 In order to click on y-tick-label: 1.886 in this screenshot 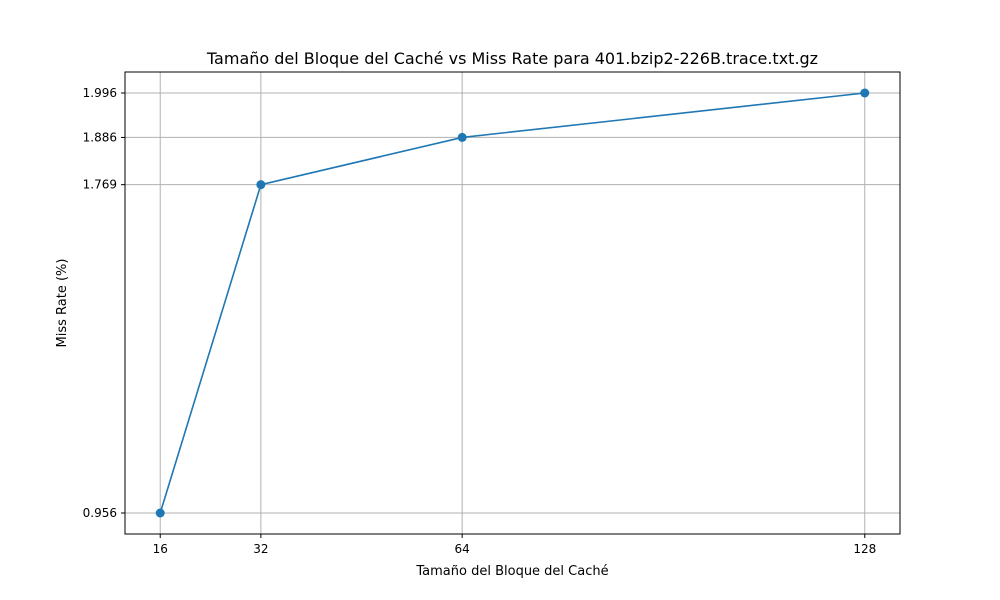, I will do `click(100, 137)`.